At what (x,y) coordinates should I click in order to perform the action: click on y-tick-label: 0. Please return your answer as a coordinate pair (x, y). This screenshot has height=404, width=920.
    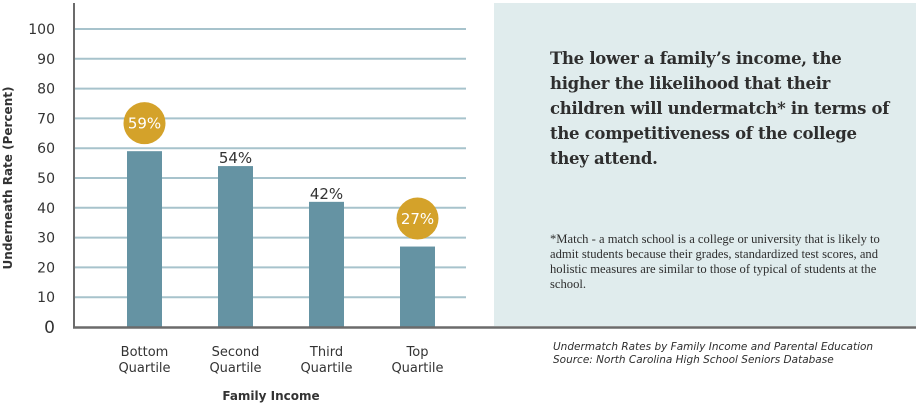
    Looking at the image, I should click on (49, 328).